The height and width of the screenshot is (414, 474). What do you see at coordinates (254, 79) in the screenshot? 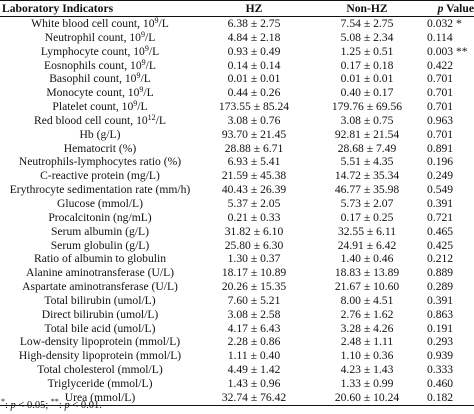
I see `hz-value: 0.01 ± 0.01` at bounding box center [254, 79].